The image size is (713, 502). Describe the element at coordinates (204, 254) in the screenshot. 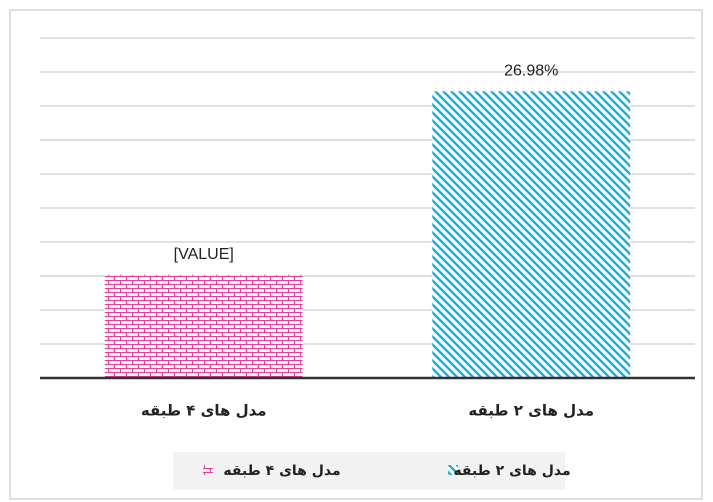

I see `value-label: [VALUE]` at that location.